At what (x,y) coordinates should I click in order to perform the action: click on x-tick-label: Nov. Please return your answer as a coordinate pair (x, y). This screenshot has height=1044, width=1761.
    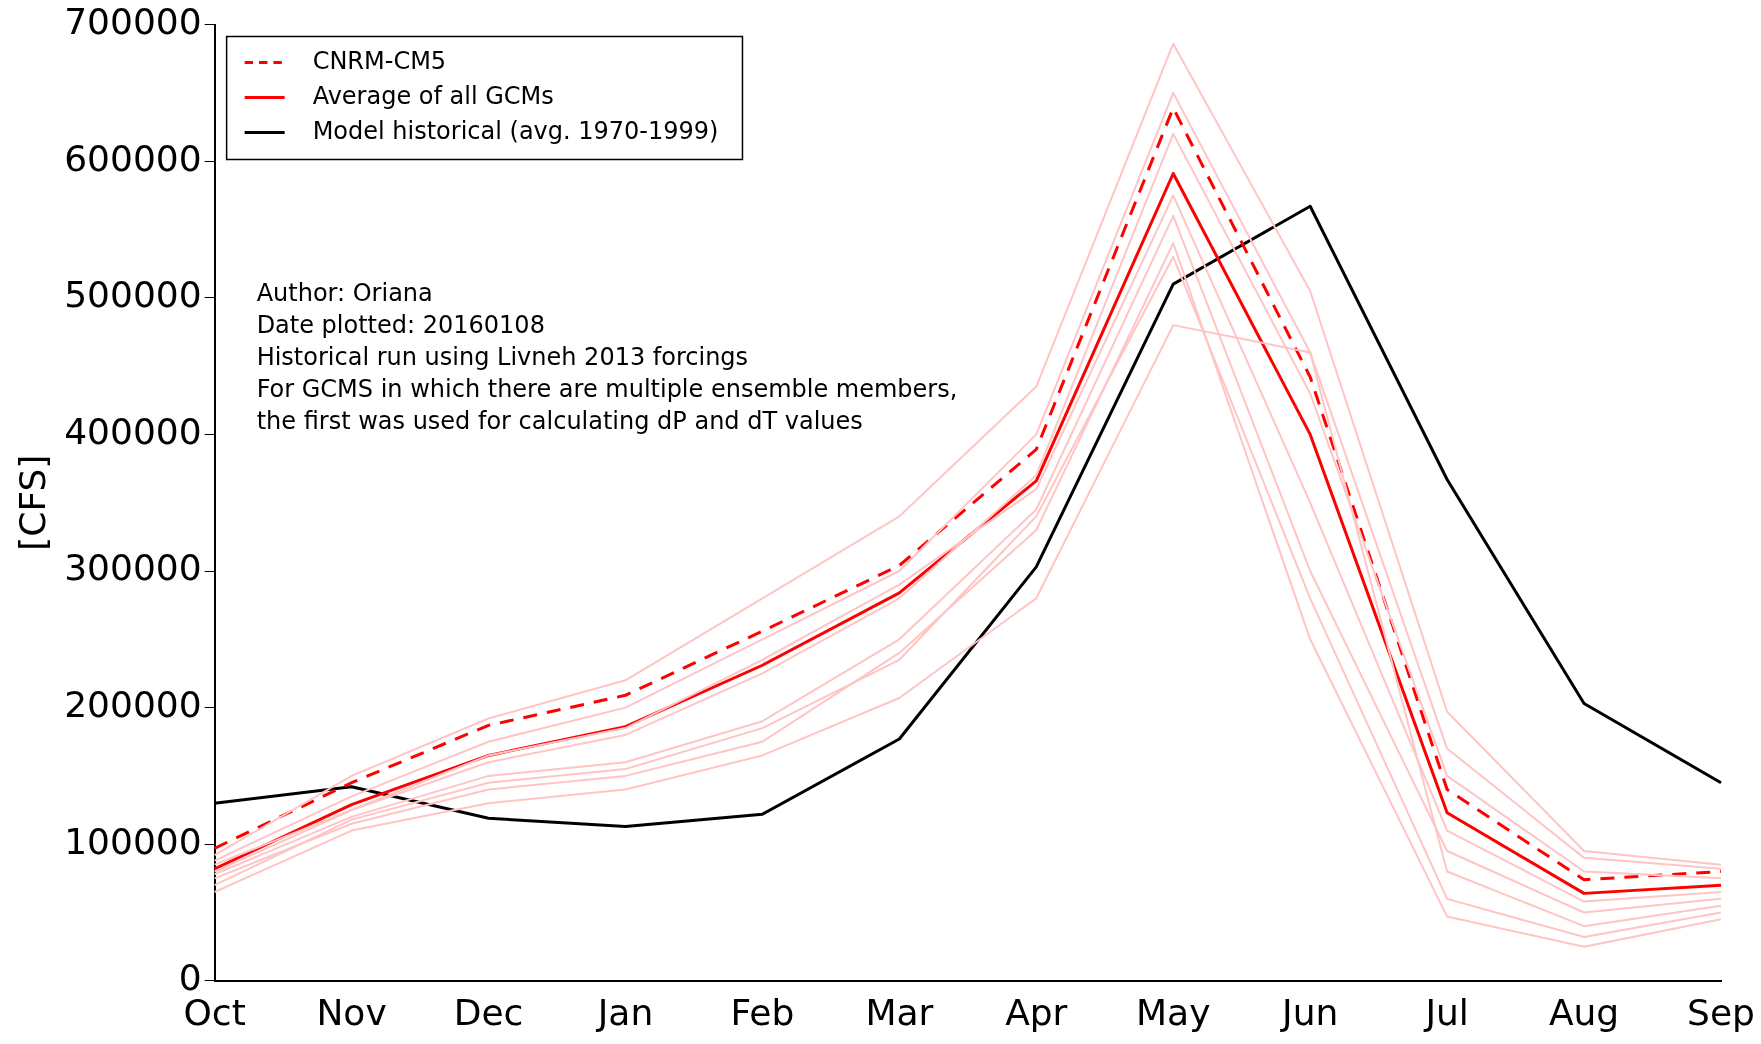
    Looking at the image, I should click on (351, 1012).